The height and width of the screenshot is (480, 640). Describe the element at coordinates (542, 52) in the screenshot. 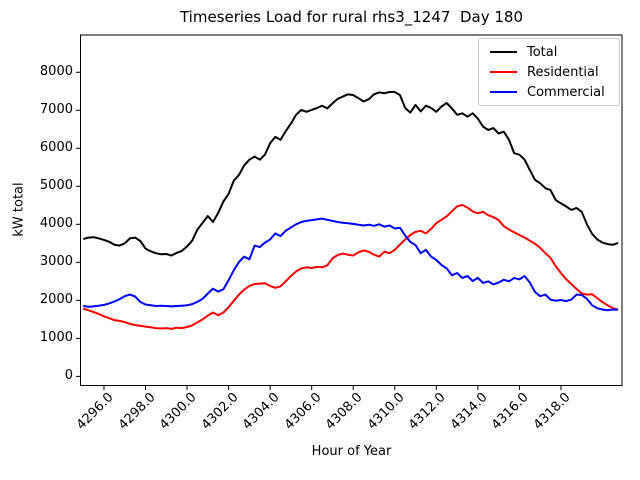

I see `legend-label-total: Total` at that location.